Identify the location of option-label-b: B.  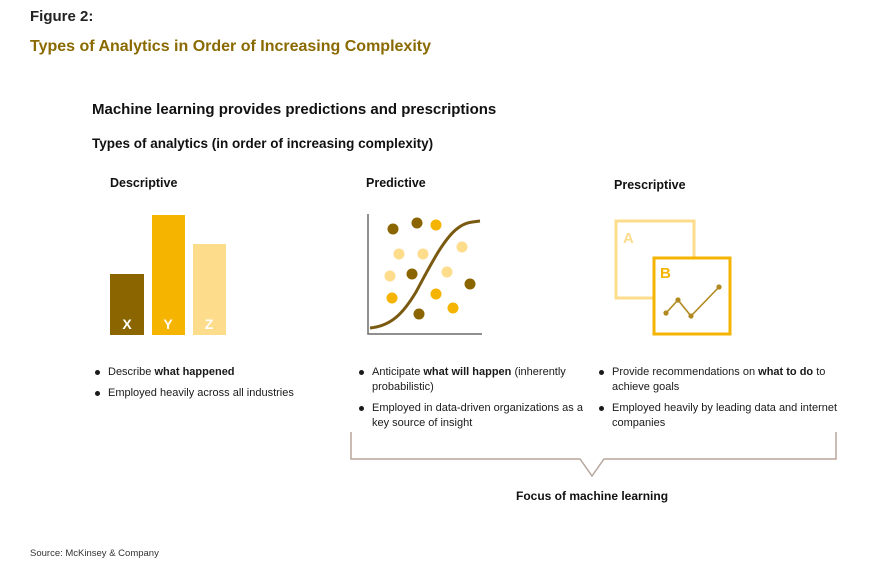
(665, 273).